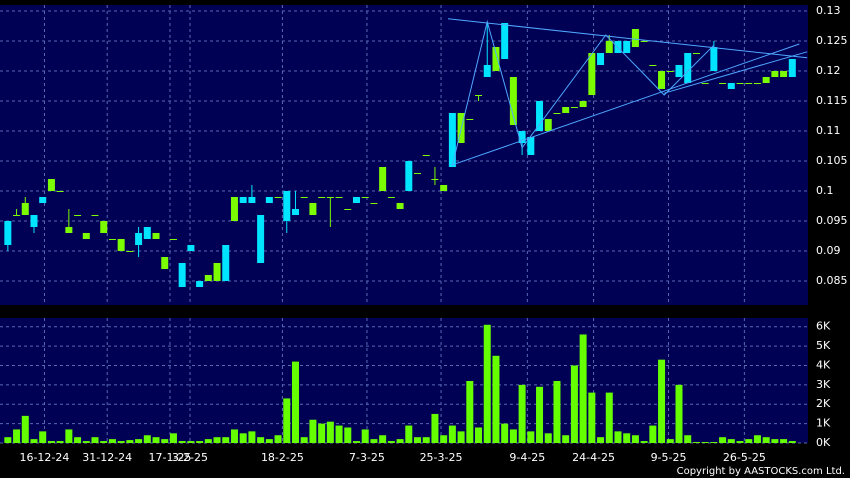 This screenshot has width=850, height=478. Describe the element at coordinates (823, 403) in the screenshot. I see `y-tick-label: 2K` at that location.